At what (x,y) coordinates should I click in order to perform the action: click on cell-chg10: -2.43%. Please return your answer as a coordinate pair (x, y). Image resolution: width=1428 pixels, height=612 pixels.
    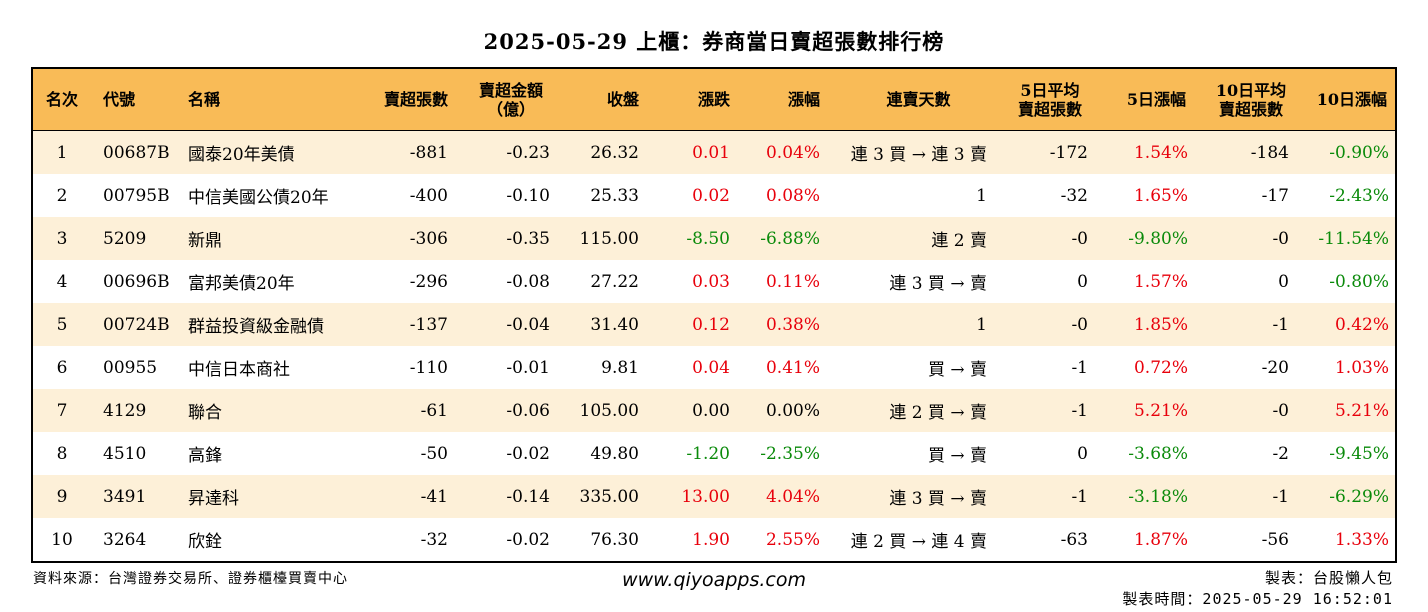
    Looking at the image, I should click on (1359, 195).